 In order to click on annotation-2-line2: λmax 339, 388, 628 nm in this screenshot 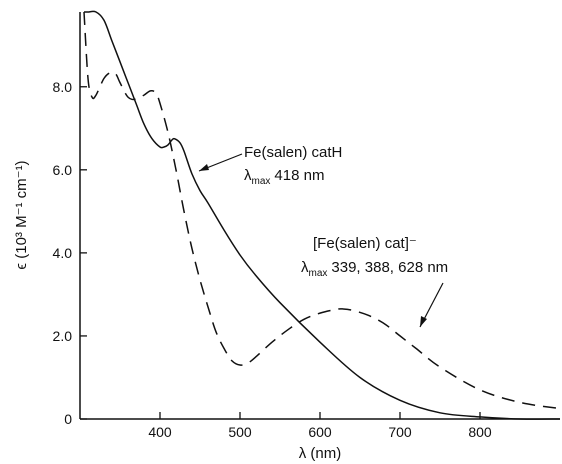, I will do `click(374, 269)`.